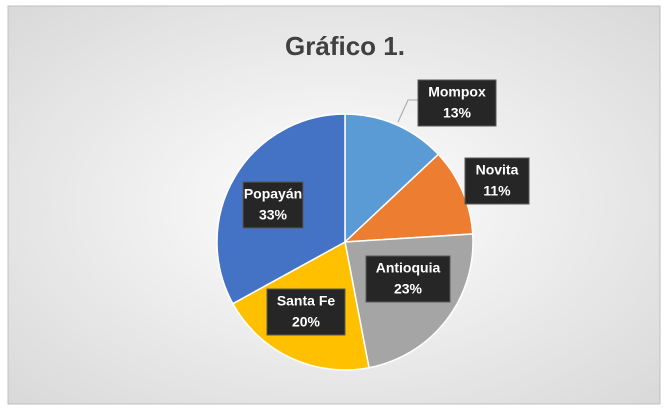 The height and width of the screenshot is (412, 669). Describe the element at coordinates (345, 46) in the screenshot. I see `chart-title: Gráfico 1.` at that location.